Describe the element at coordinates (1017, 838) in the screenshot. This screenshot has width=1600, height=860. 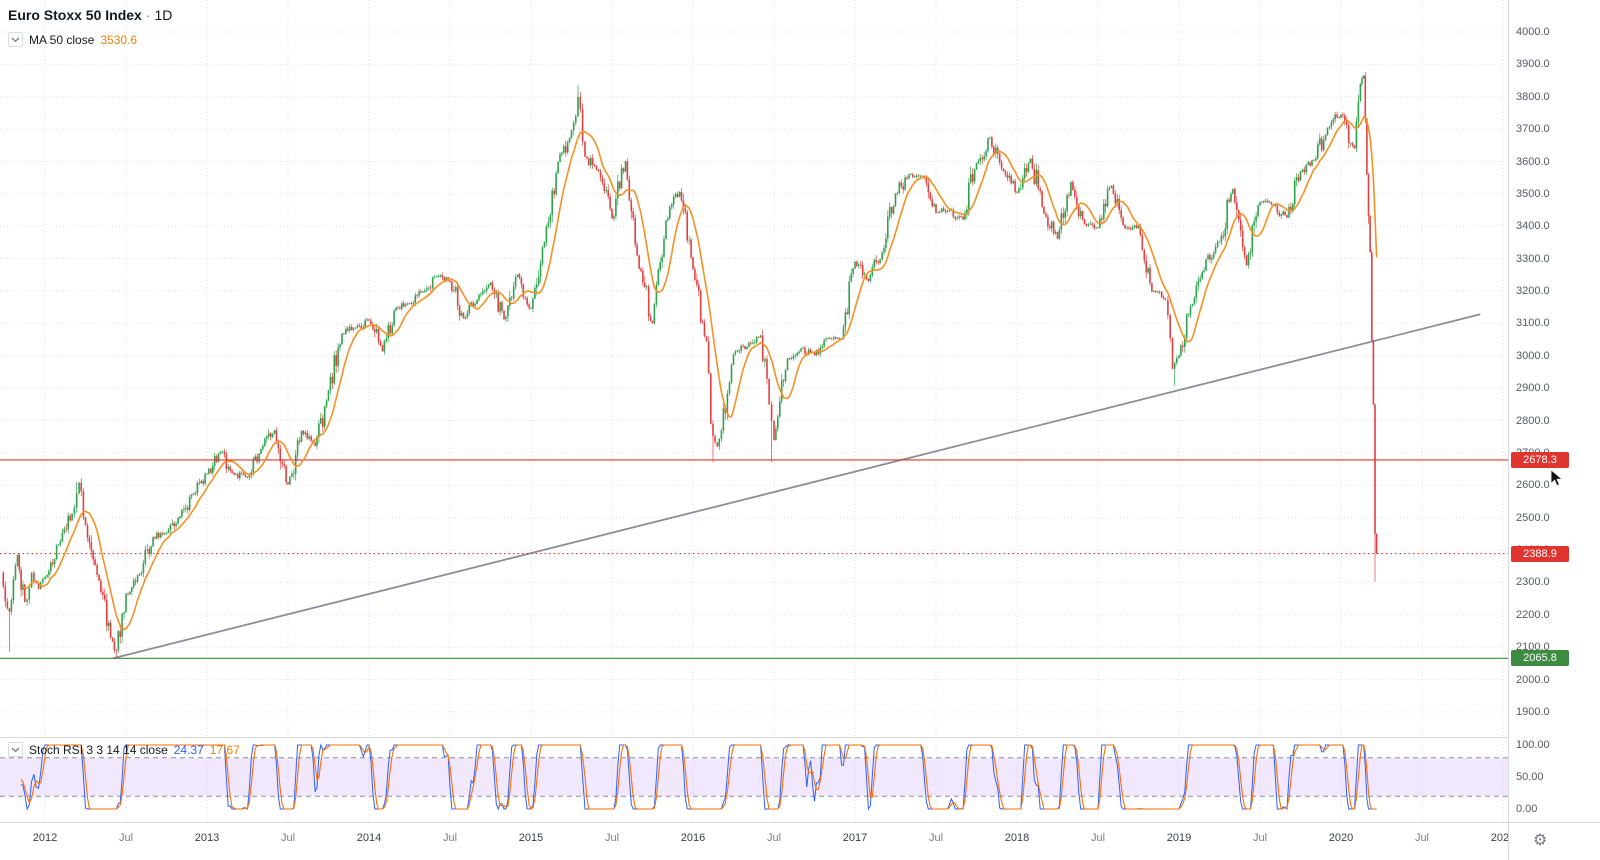
I see `time-axis-year-label: 2018` at that location.